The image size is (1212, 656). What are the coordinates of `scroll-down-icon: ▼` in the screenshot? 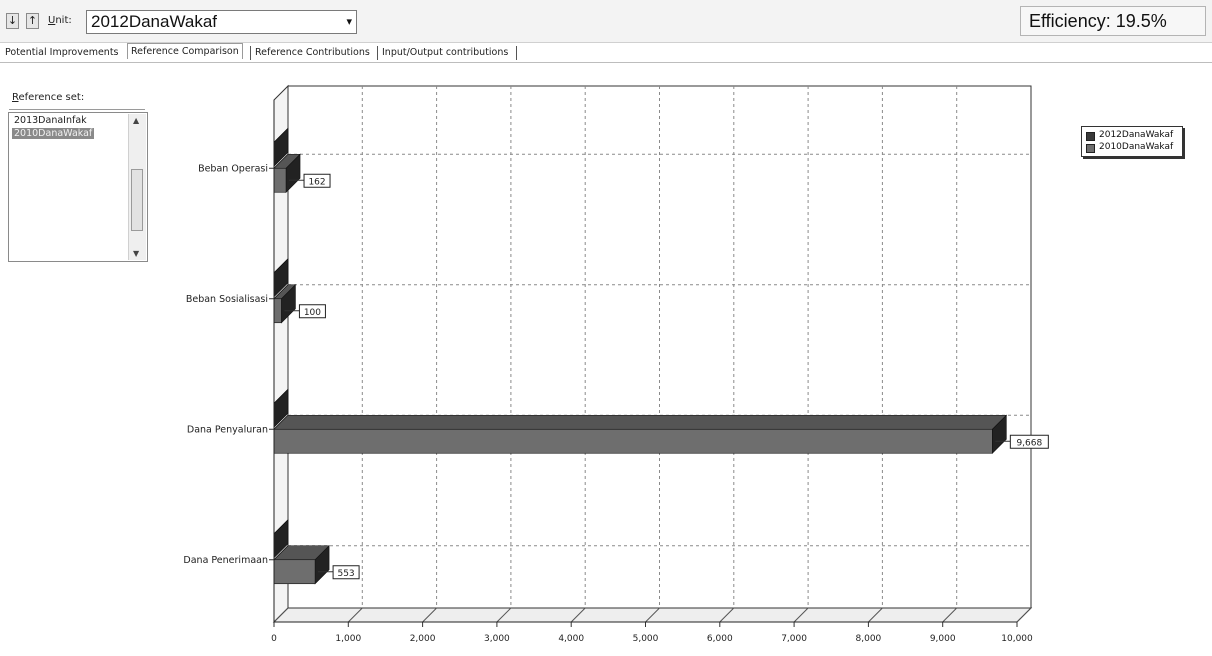 It's located at (136, 253).